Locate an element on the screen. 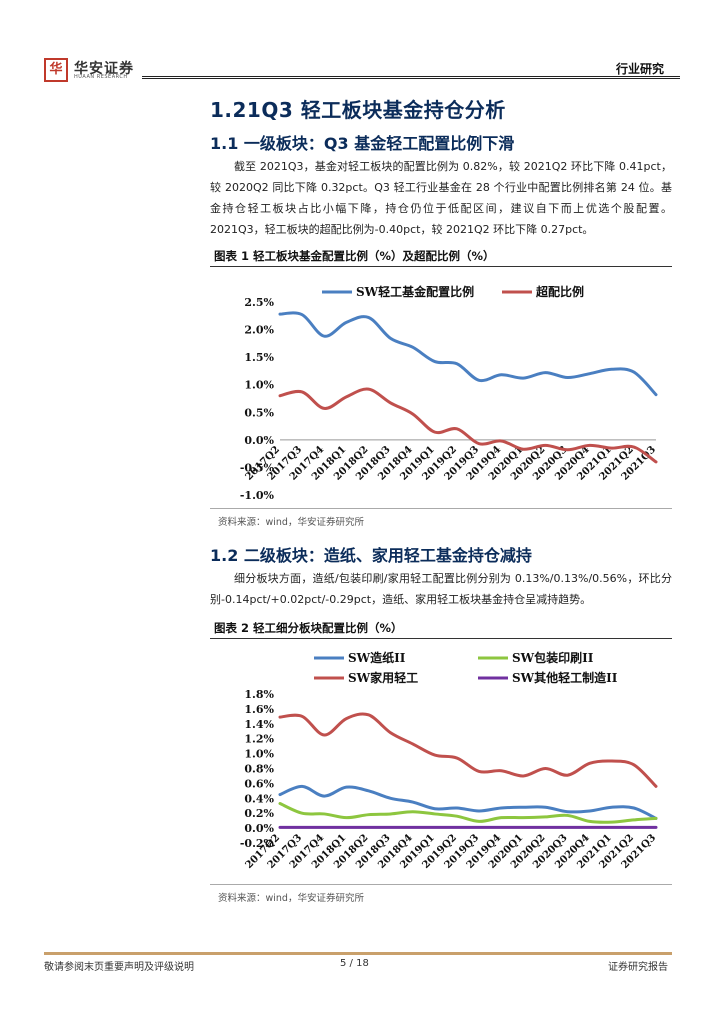  legend-label-2: SW家用轻工 is located at coordinates (383, 677).